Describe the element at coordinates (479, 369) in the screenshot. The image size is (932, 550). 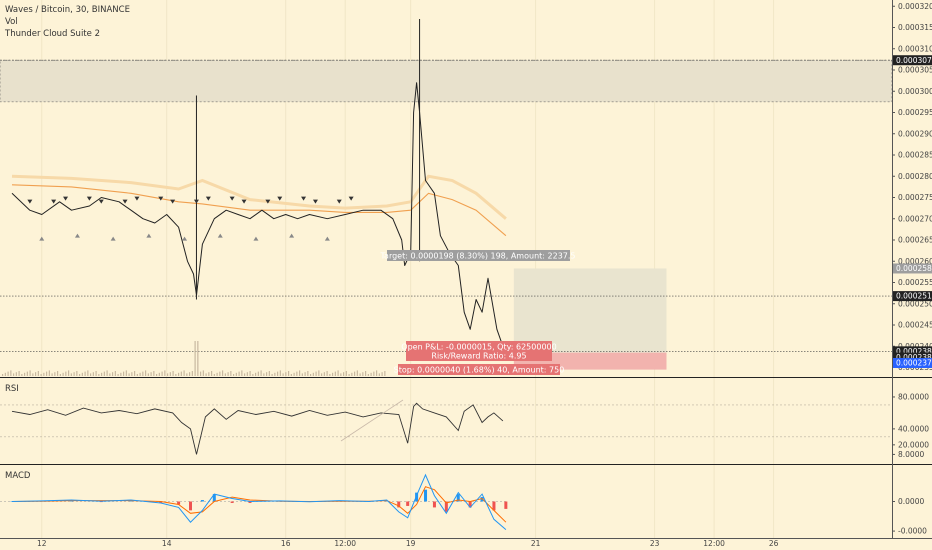
I see `stop-label: Stop: 0.0000040 (1.68%) 40, Amount: 750` at that location.